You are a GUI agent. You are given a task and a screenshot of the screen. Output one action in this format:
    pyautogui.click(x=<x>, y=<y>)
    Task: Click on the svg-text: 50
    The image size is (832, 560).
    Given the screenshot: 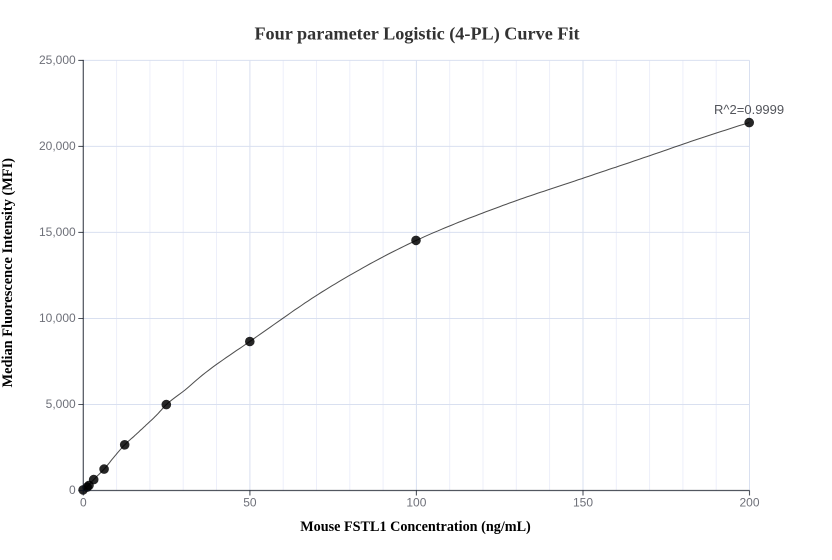 What is the action you would take?
    pyautogui.click(x=250, y=502)
    